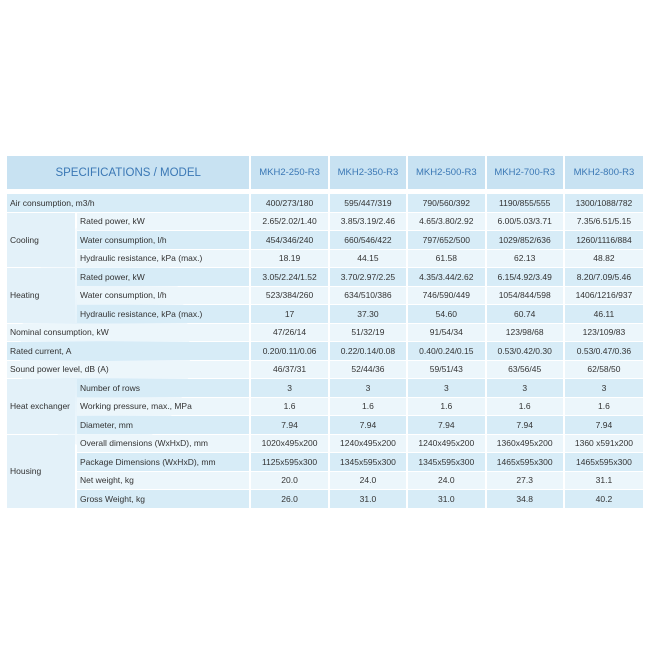 The image size is (650, 650). What do you see at coordinates (524, 351) in the screenshot?
I see `value-cell: 0.53/0.42/0.30` at bounding box center [524, 351].